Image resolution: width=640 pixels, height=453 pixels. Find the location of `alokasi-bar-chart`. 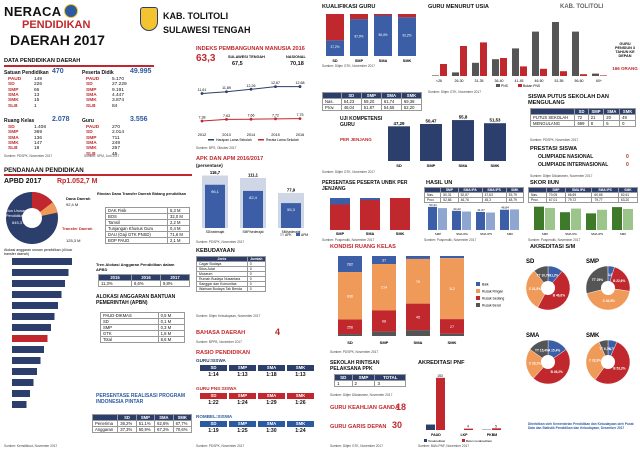

alokasi-bar-chart is located at coordinates (42, 333).